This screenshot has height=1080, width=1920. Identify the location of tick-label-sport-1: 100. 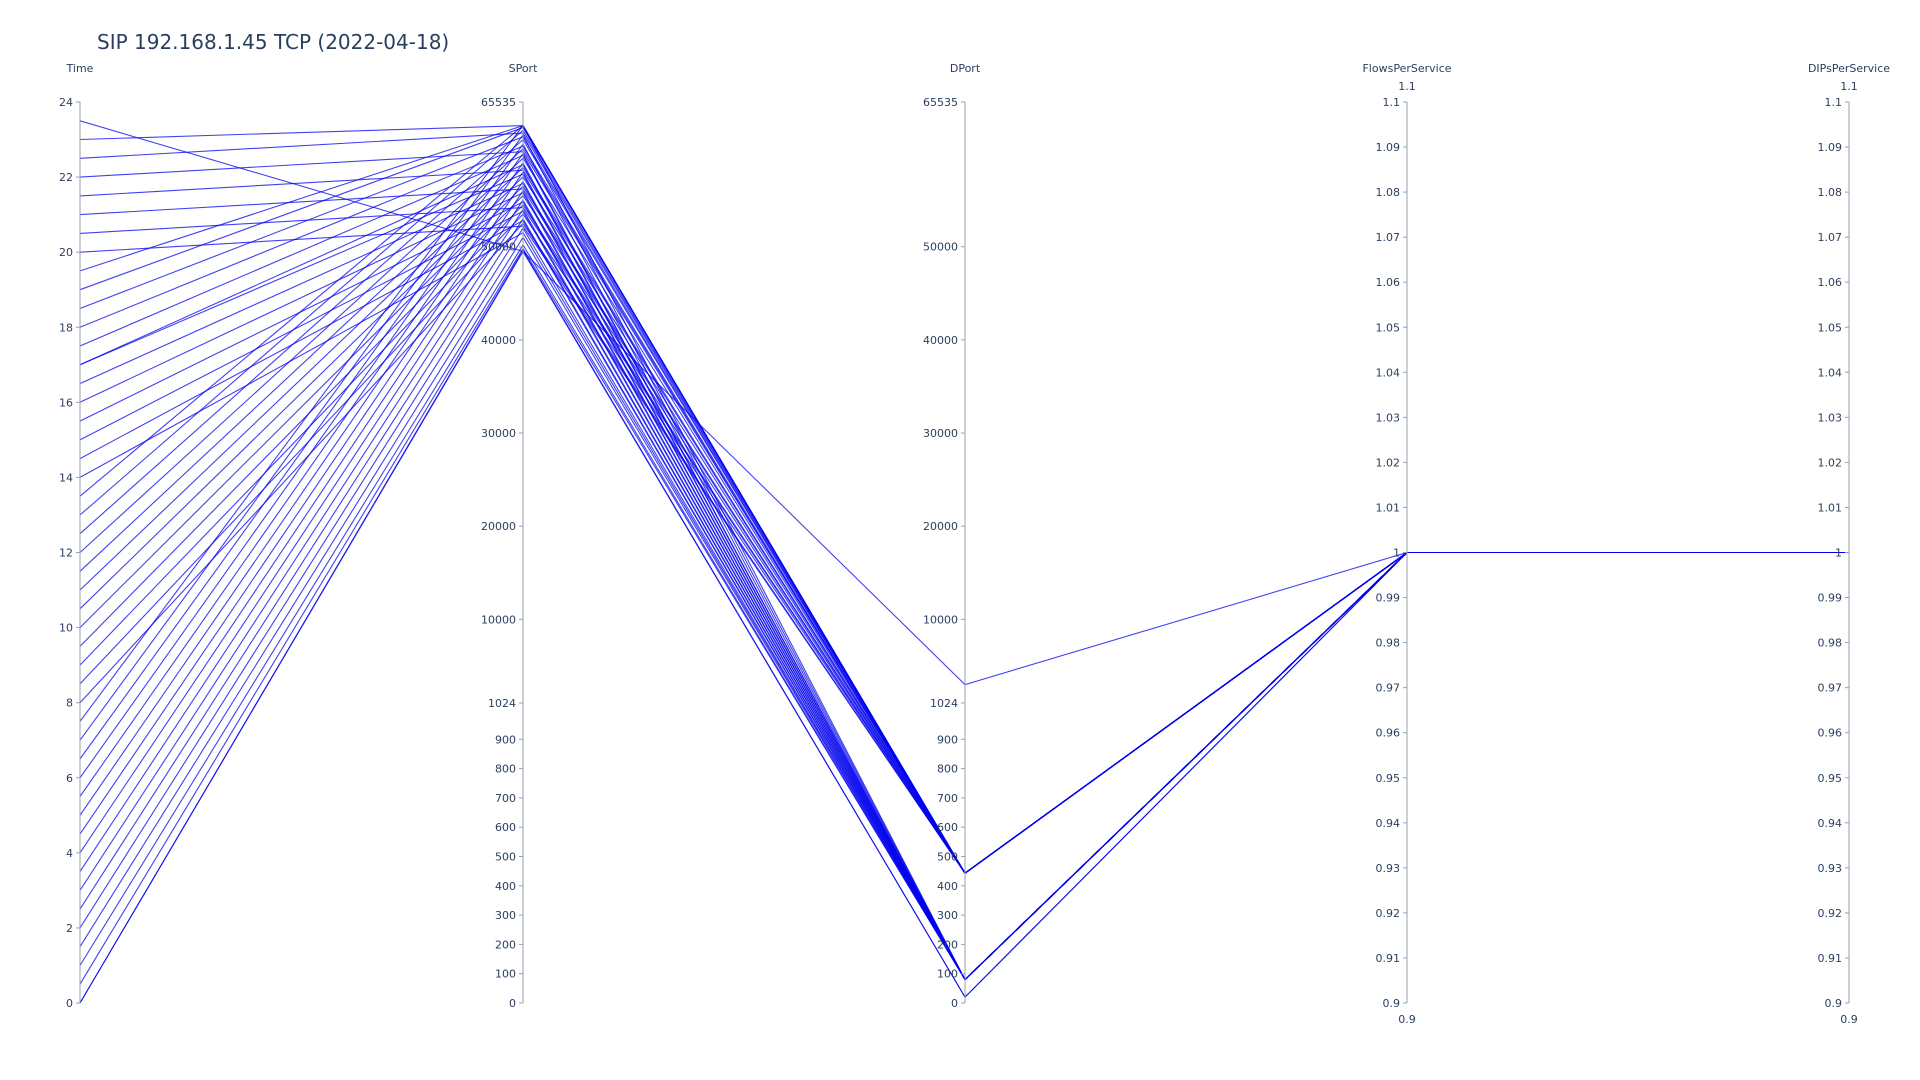
(505, 974).